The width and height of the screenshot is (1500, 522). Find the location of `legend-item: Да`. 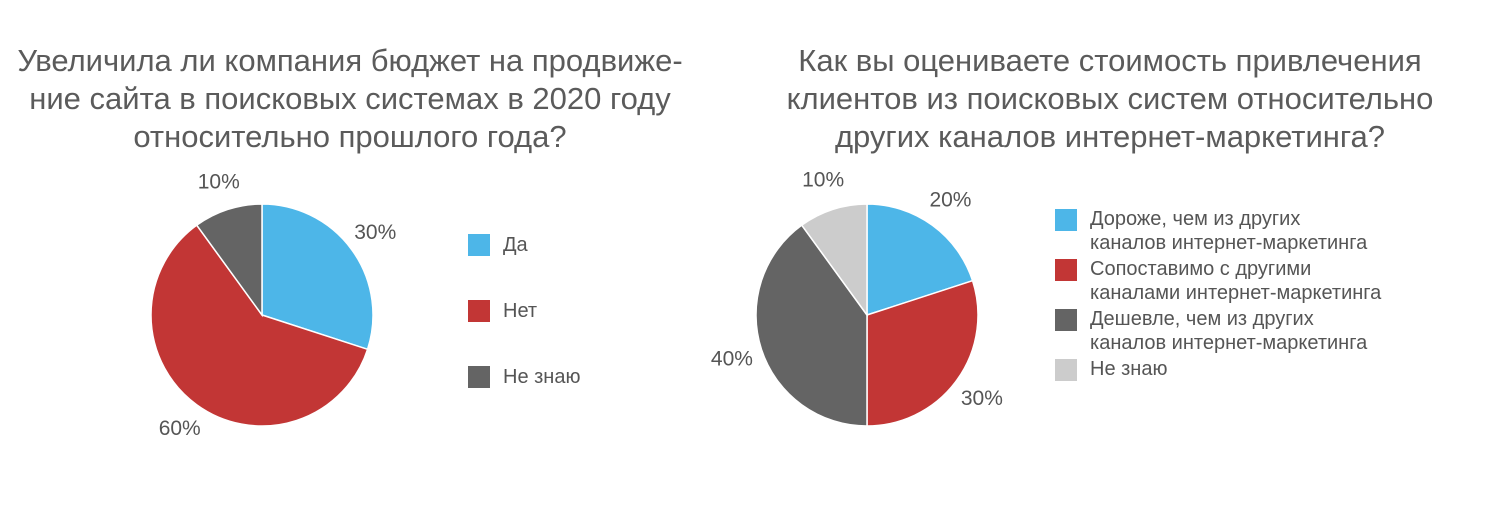

legend-item: Да is located at coordinates (524, 265).